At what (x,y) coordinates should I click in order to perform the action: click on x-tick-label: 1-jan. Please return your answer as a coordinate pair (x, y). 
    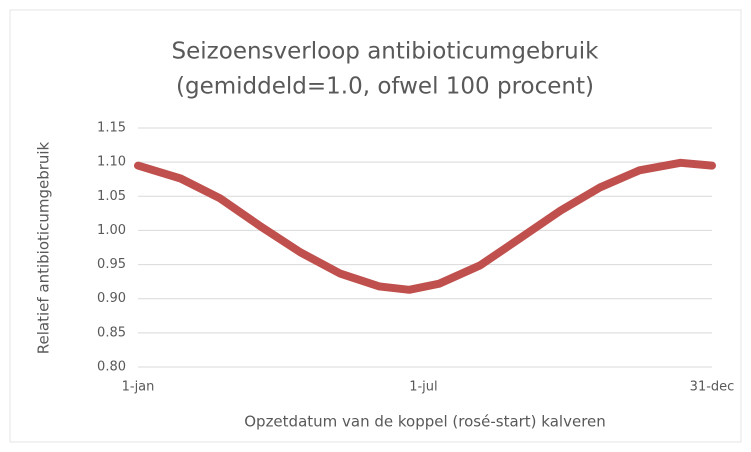
    Looking at the image, I should click on (138, 387).